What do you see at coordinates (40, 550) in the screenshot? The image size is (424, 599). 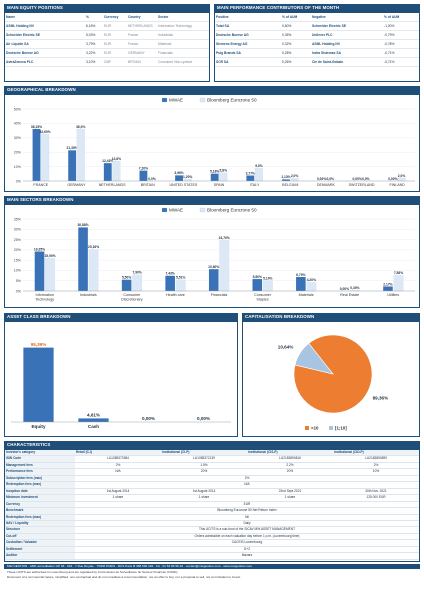 I see `characteristic-label: Settlement` at bounding box center [40, 550].